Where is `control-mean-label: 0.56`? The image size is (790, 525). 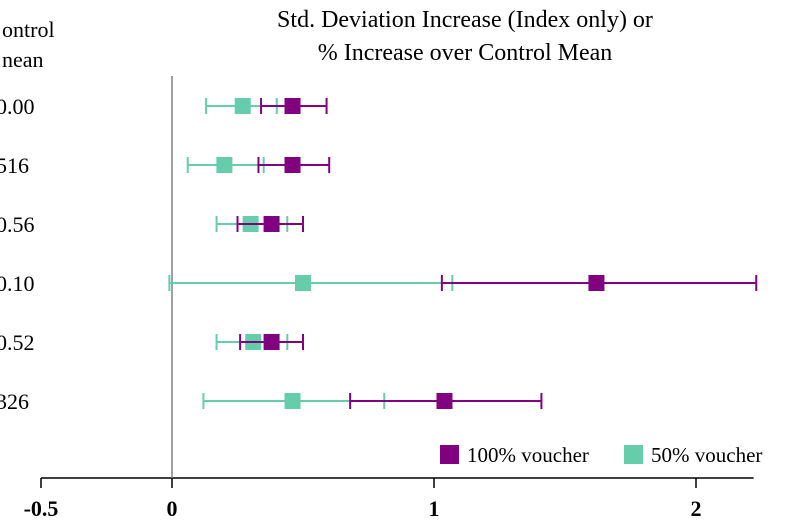 control-mean-label: 0.56 is located at coordinates (17, 224).